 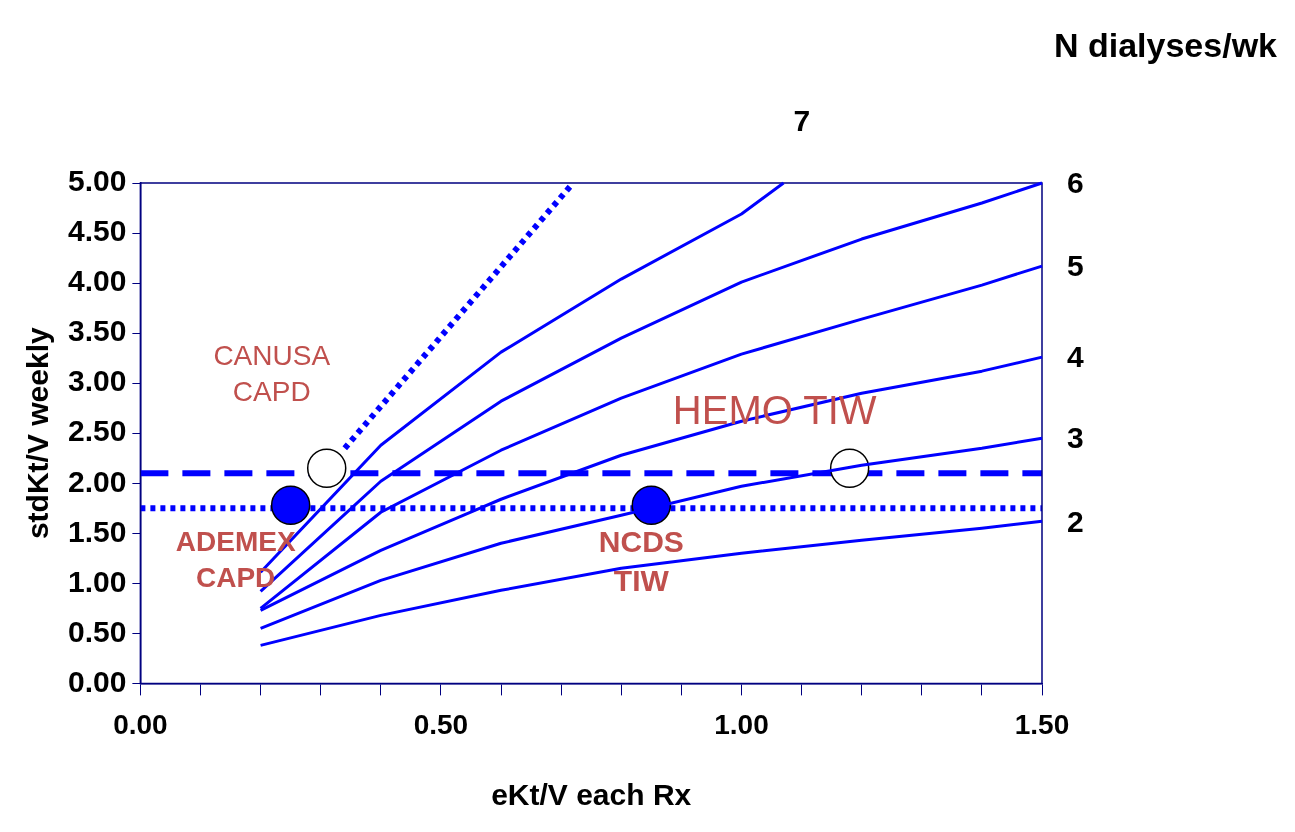 I want to click on series-label: 7, so click(x=802, y=121).